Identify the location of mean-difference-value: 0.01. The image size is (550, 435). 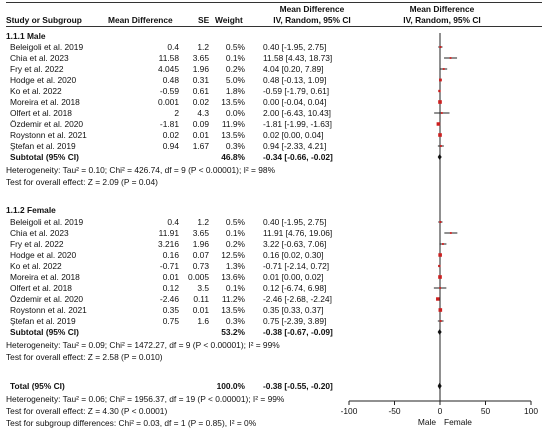
(170, 277).